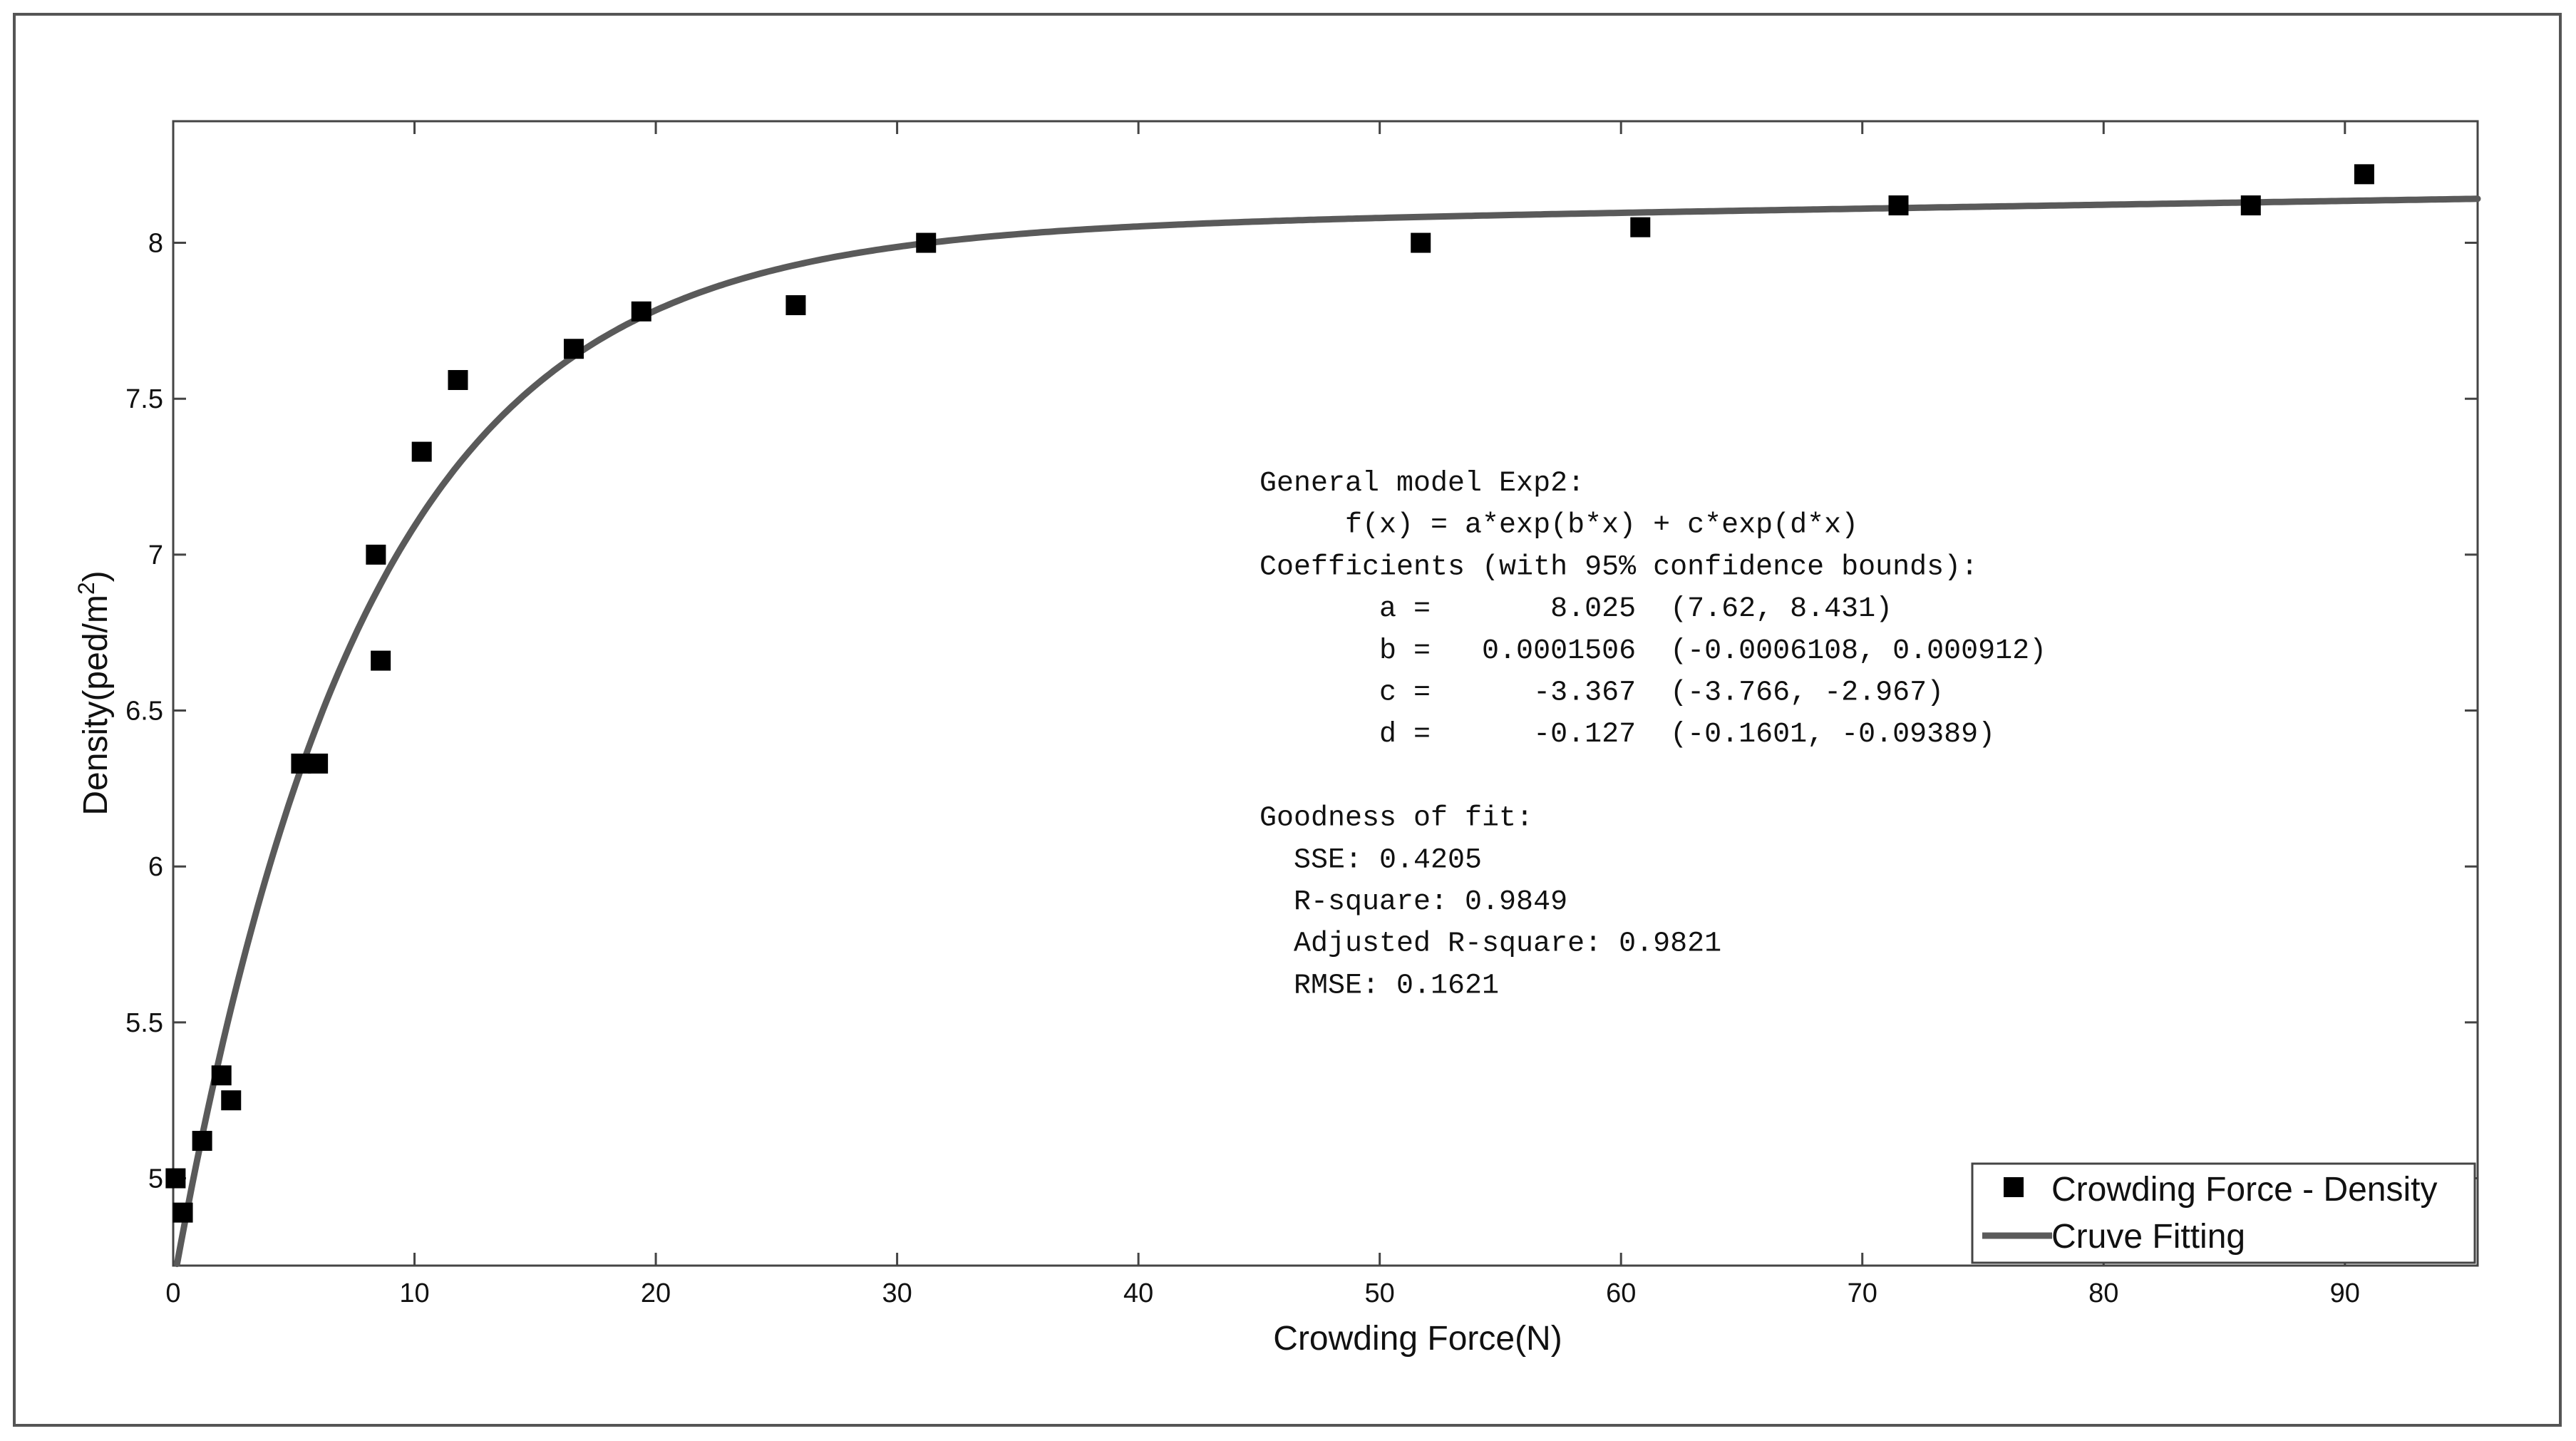 The image size is (2576, 1441). I want to click on annotation-line: SSE: 0.4205, so click(1370, 860).